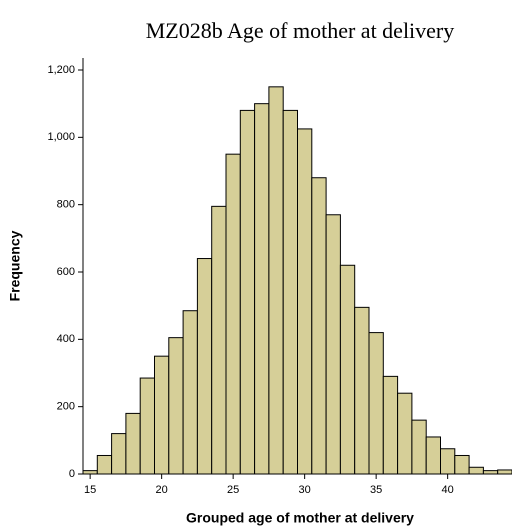 The image size is (512, 529). I want to click on y-tick-label: 800, so click(66, 205).